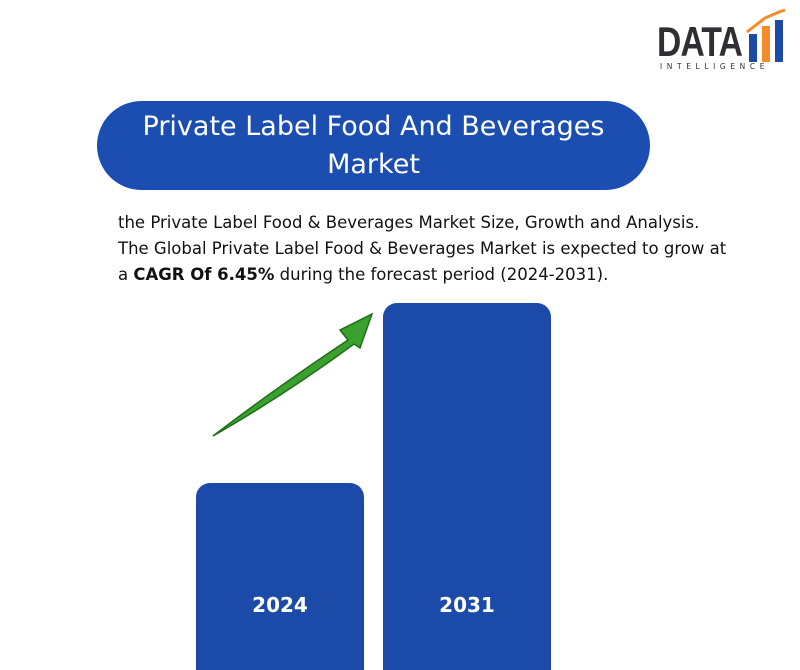  I want to click on bar: 2024, so click(280, 576).